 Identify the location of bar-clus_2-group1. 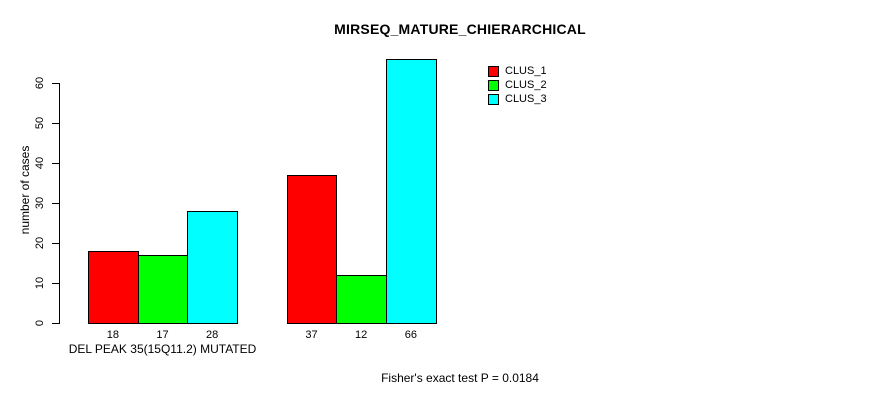
(163, 289).